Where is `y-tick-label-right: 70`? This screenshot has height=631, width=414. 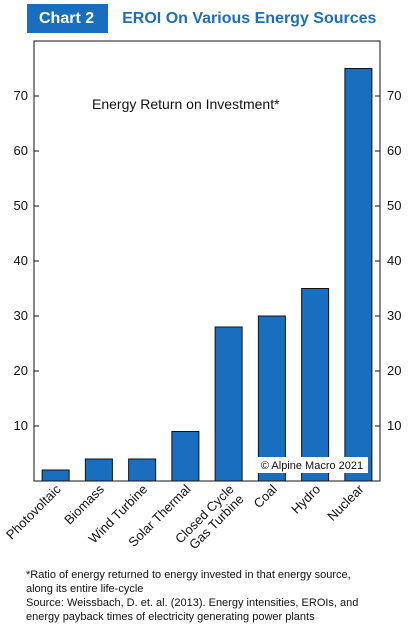 y-tick-label-right: 70 is located at coordinates (394, 95).